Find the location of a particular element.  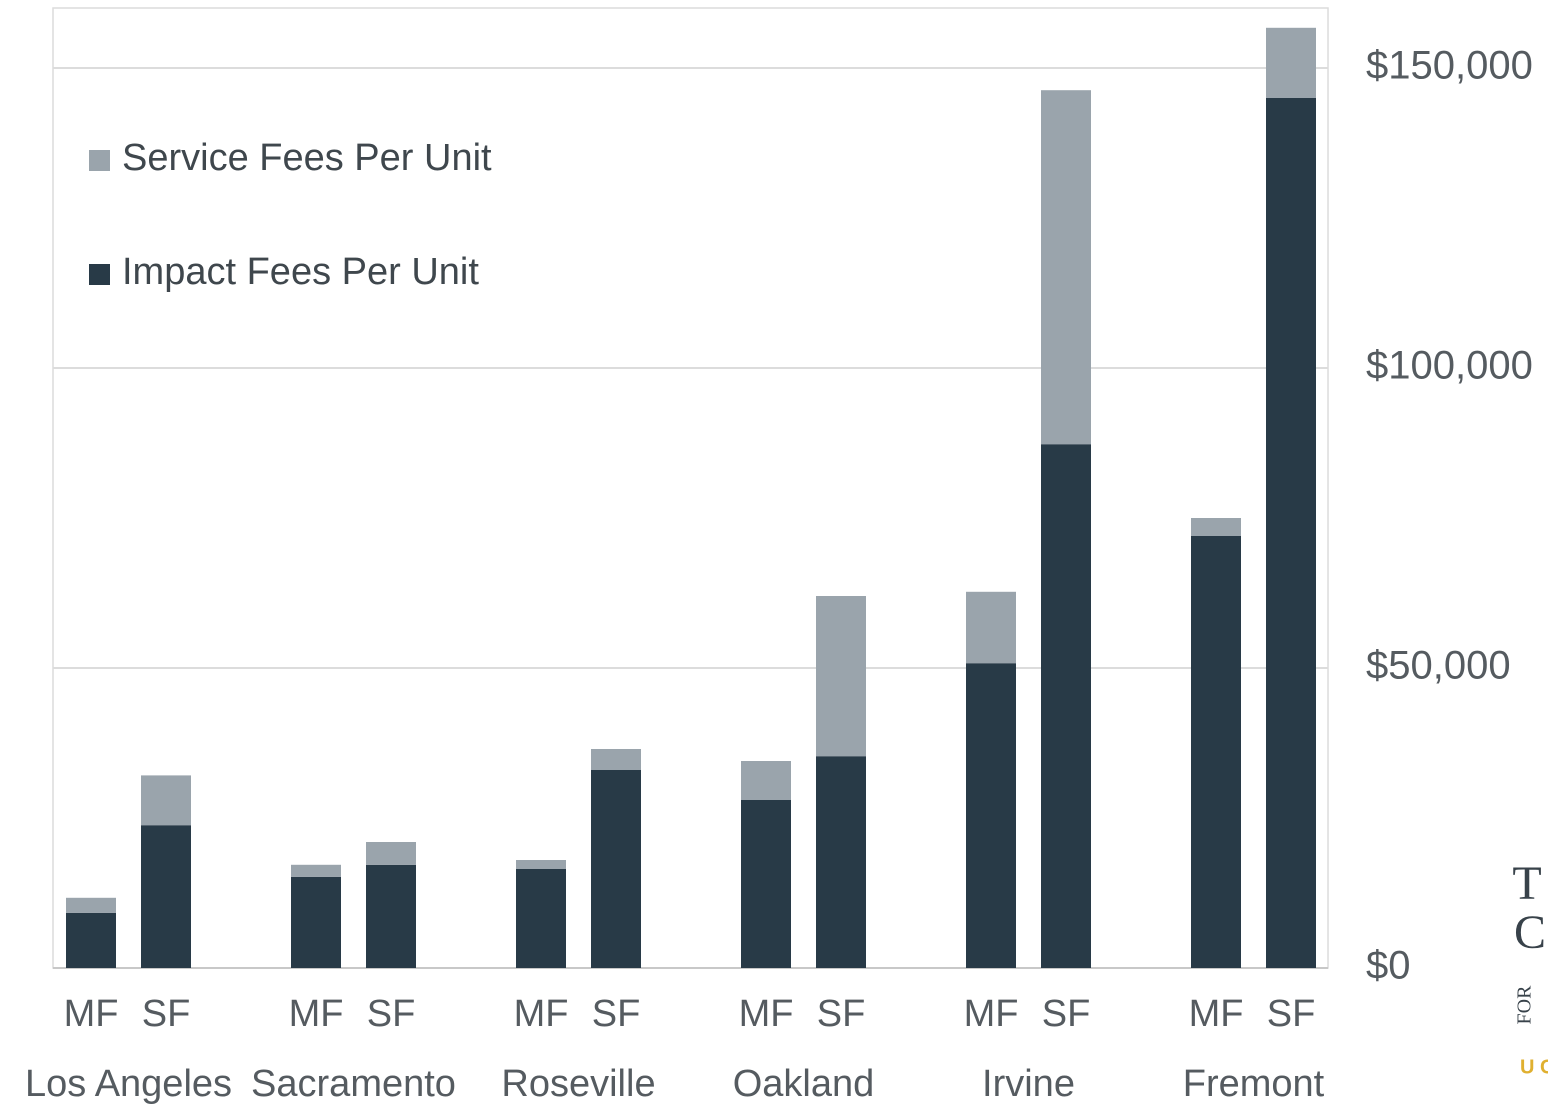

logo-text: T is located at coordinates (1526, 883).